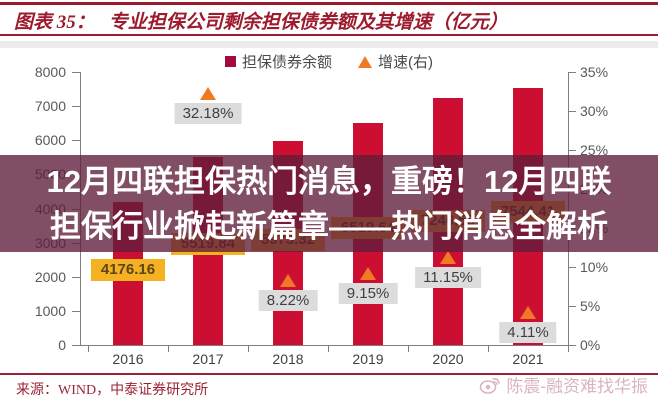  I want to click on left-axis-label: 2000, so click(50, 276).